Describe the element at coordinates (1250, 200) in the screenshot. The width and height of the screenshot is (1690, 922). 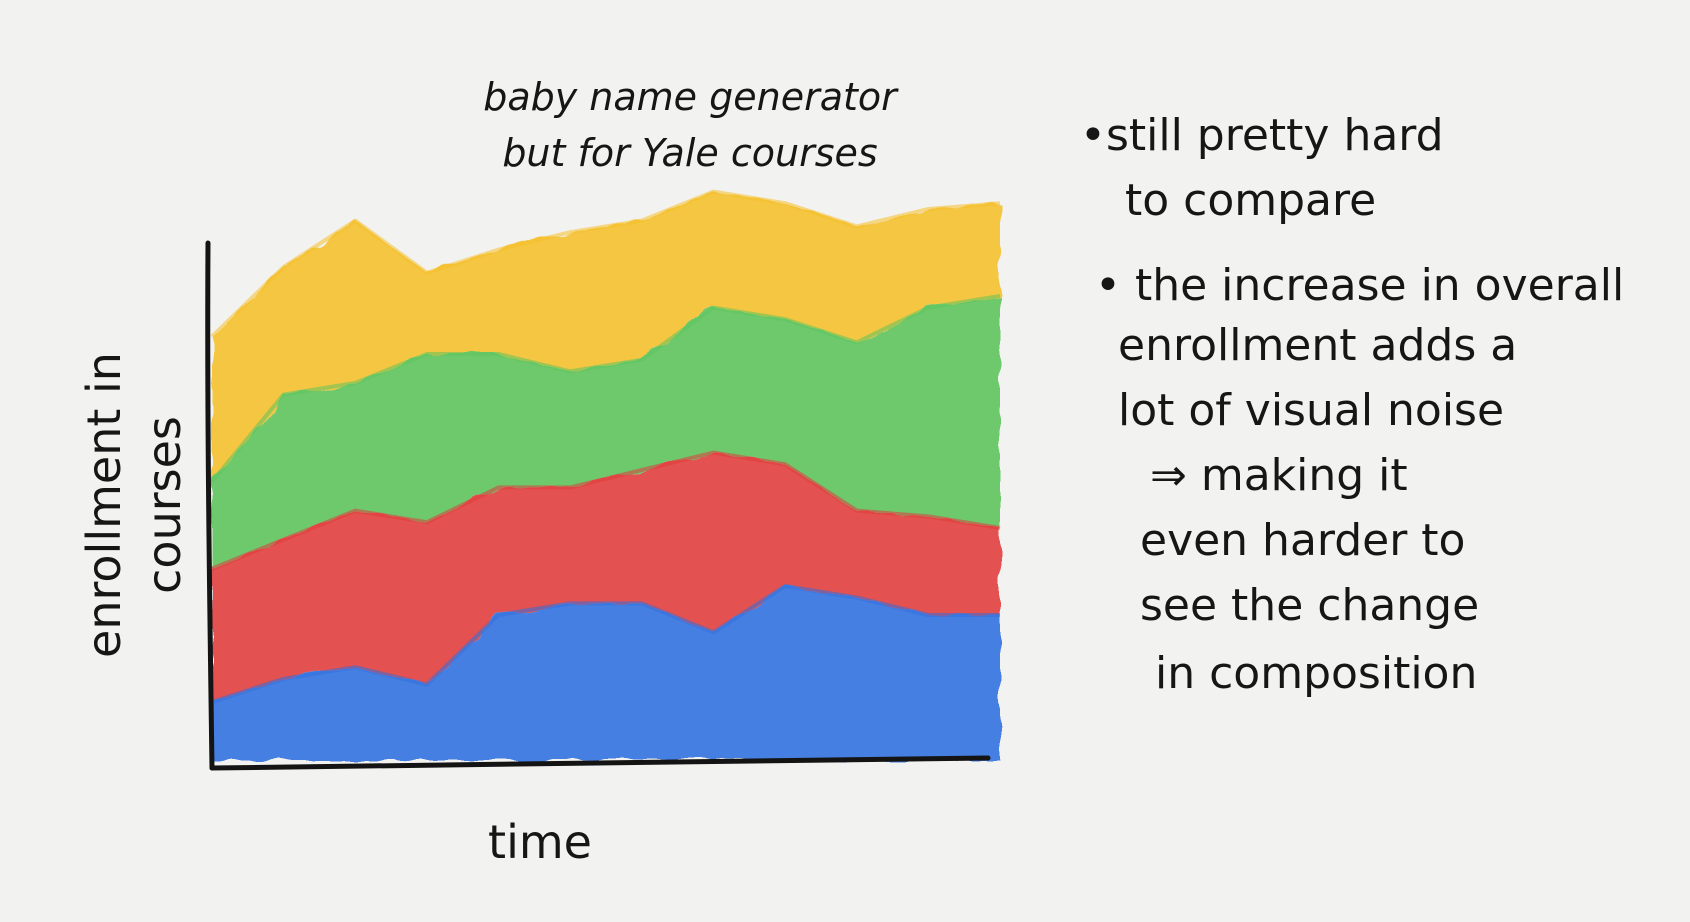
I see `note-1-line-2: to compare` at that location.